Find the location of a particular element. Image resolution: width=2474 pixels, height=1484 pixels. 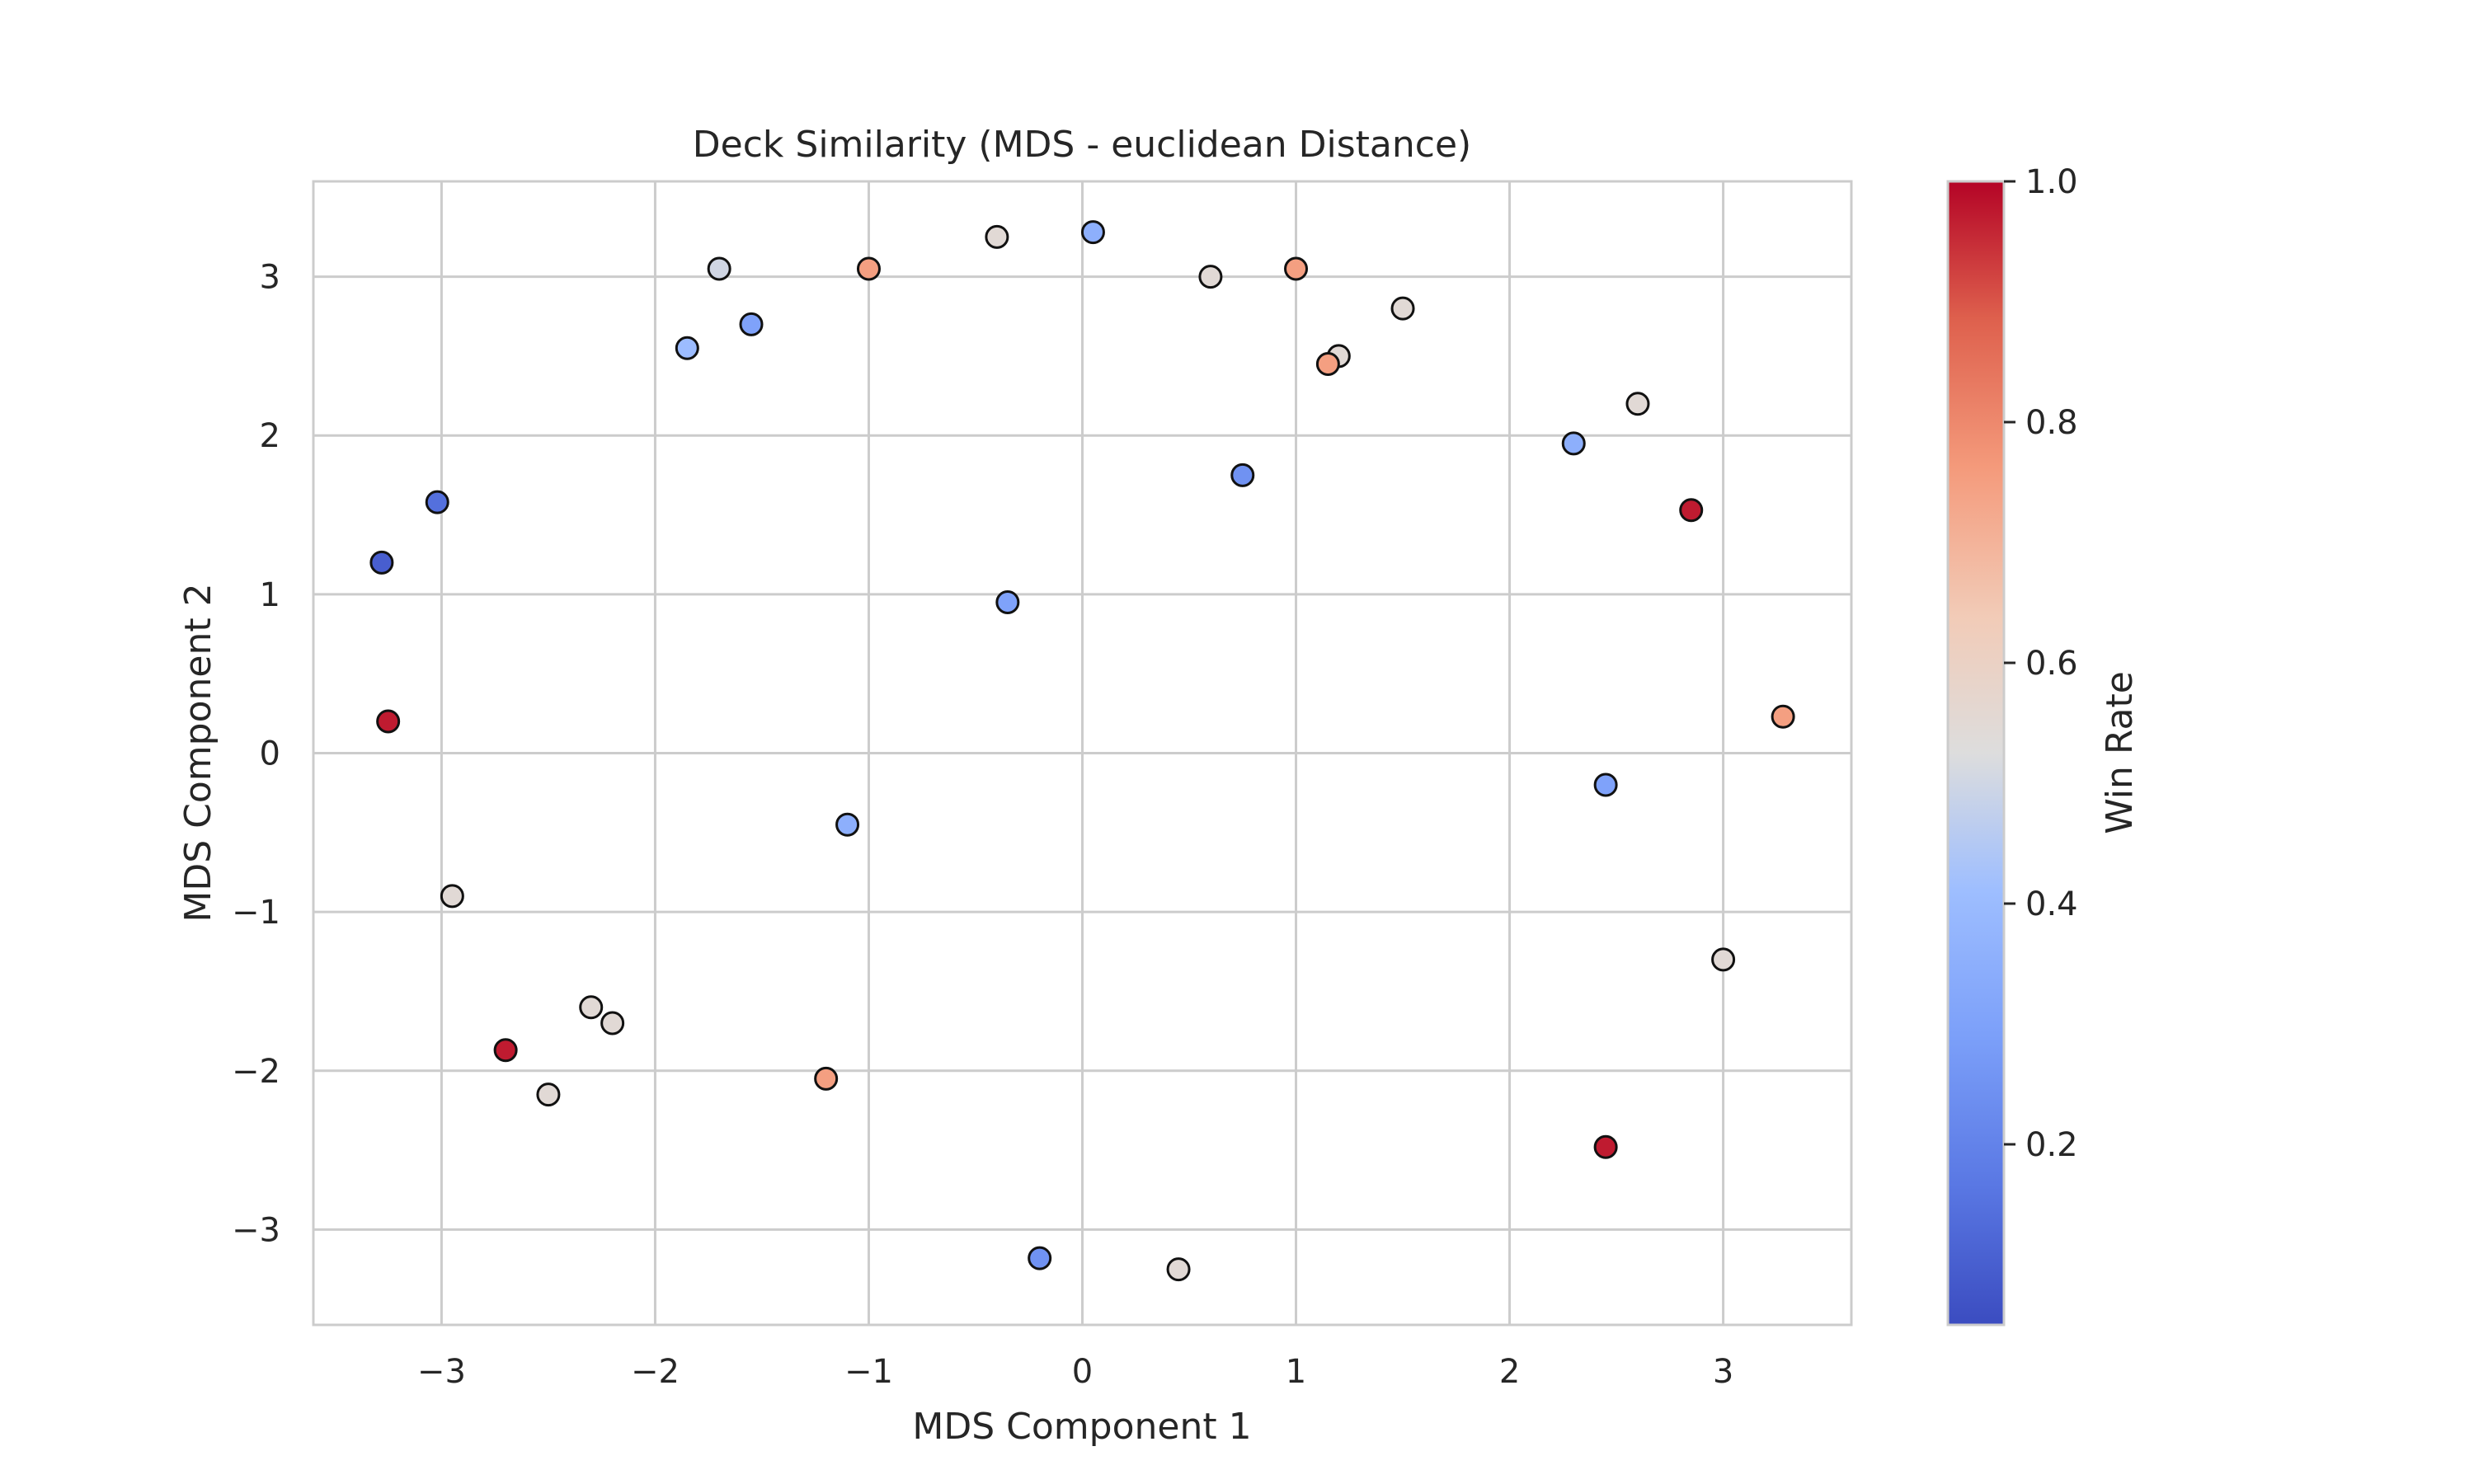

y-ticks: −3 −2 −1 0 1 2 3 is located at coordinates (256, 754).